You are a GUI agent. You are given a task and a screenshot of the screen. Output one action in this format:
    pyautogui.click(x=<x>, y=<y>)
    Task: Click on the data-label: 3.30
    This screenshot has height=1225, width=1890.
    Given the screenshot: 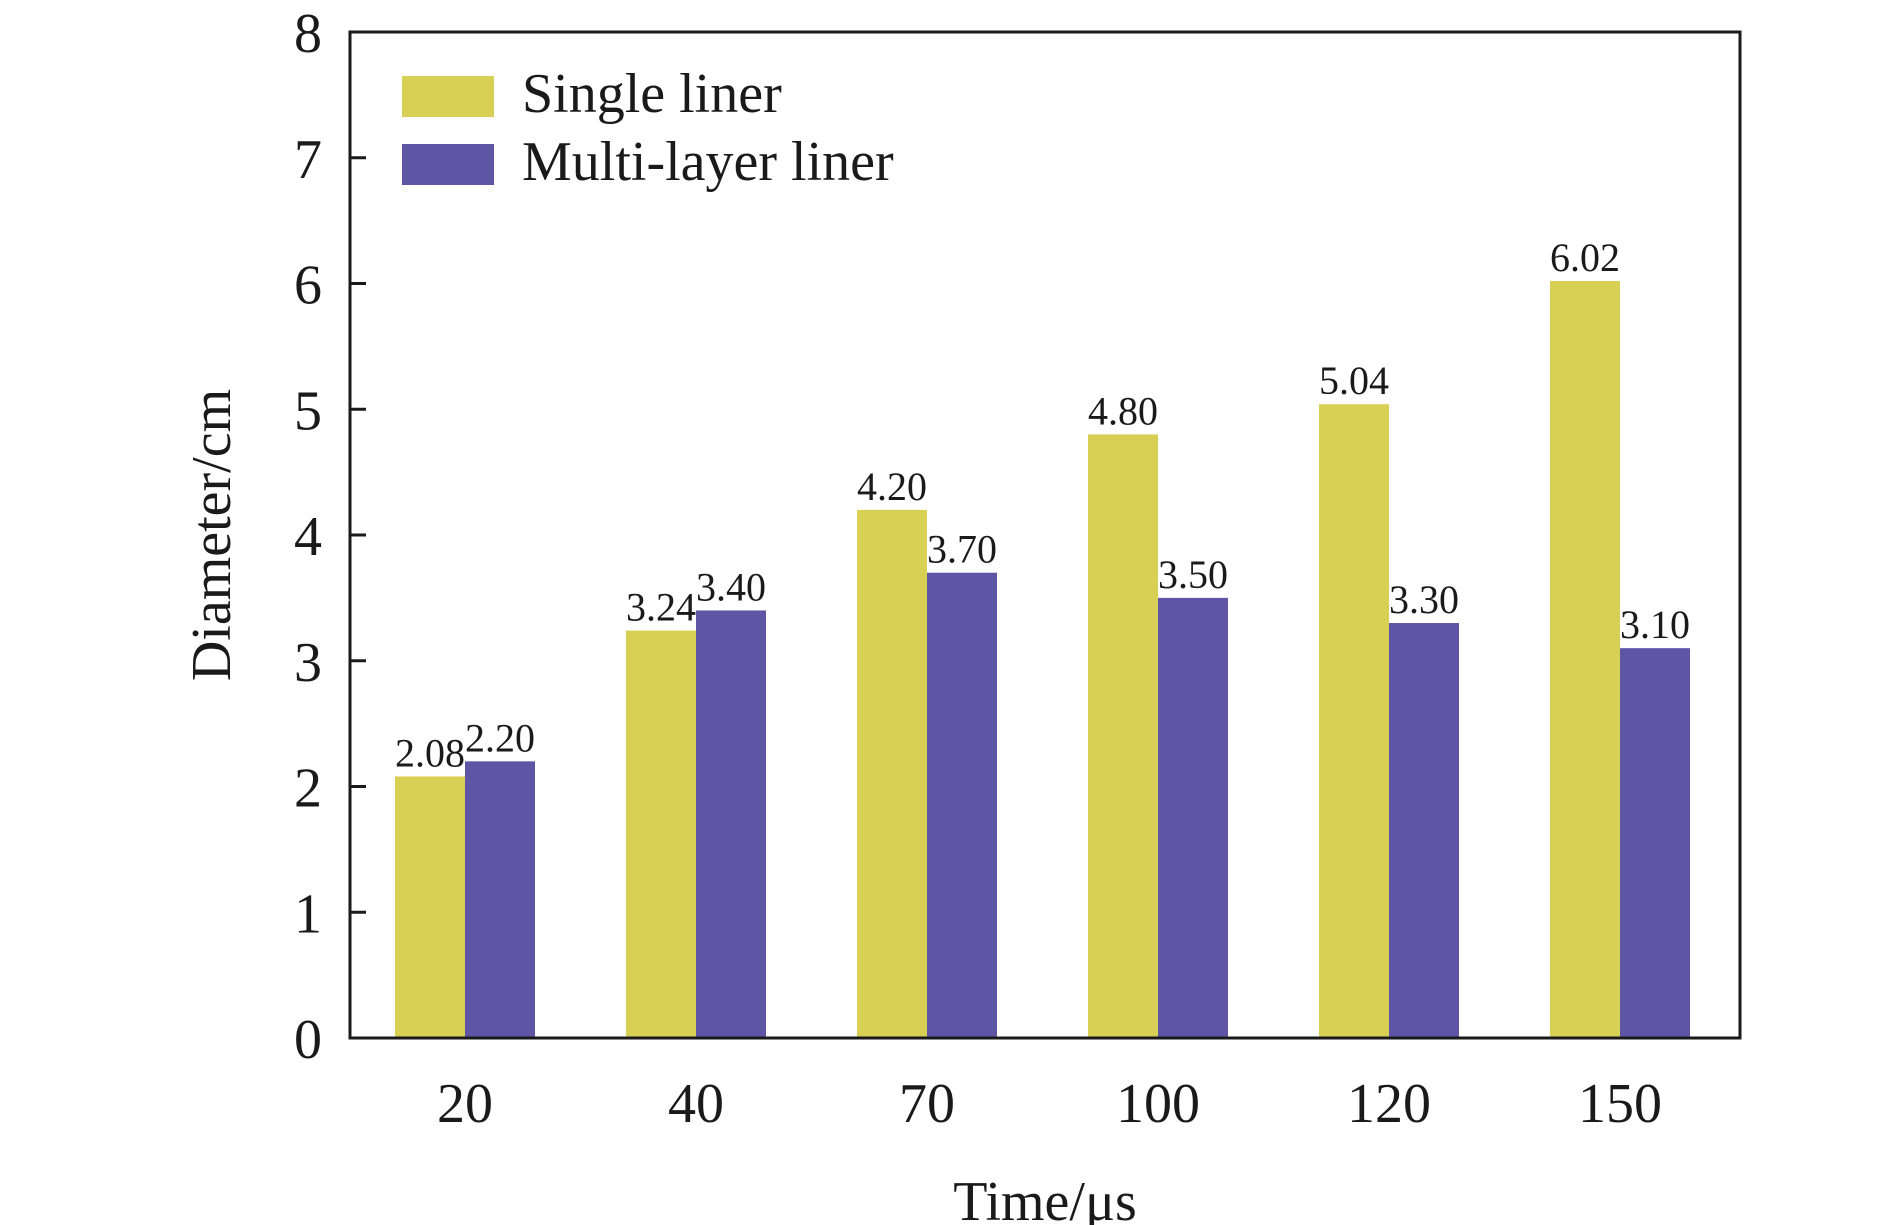 What is the action you would take?
    pyautogui.click(x=1424, y=599)
    